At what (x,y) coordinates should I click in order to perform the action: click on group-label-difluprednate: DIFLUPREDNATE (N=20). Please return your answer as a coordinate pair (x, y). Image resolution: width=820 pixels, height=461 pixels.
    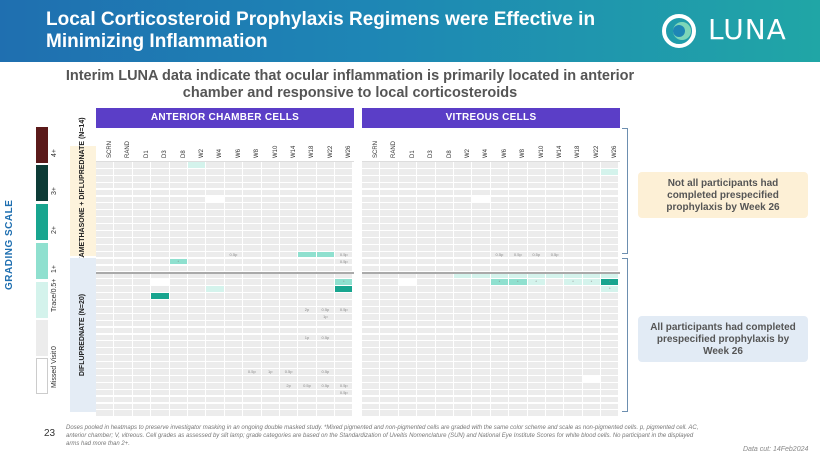
    Looking at the image, I should click on (83, 335).